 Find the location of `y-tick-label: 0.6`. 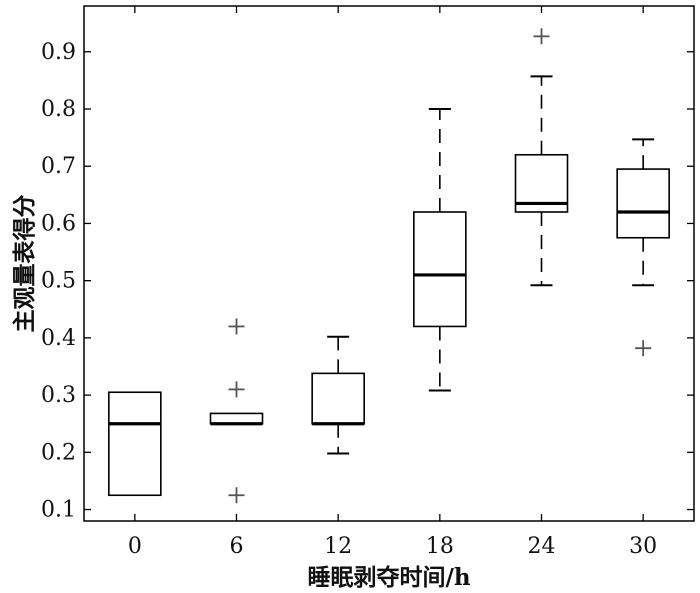

y-tick-label: 0.6 is located at coordinates (58, 223).